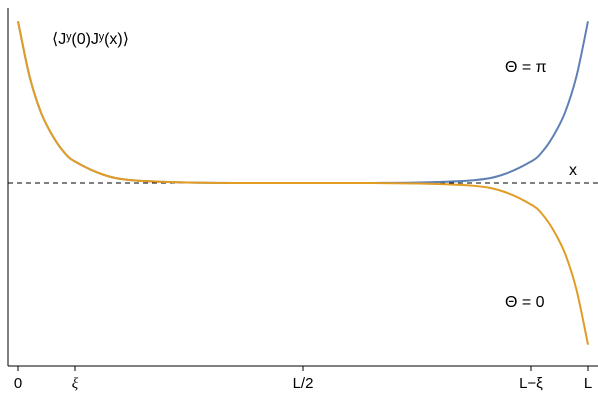 The height and width of the screenshot is (403, 598). I want to click on x-tick-label: ξ, so click(75, 384).